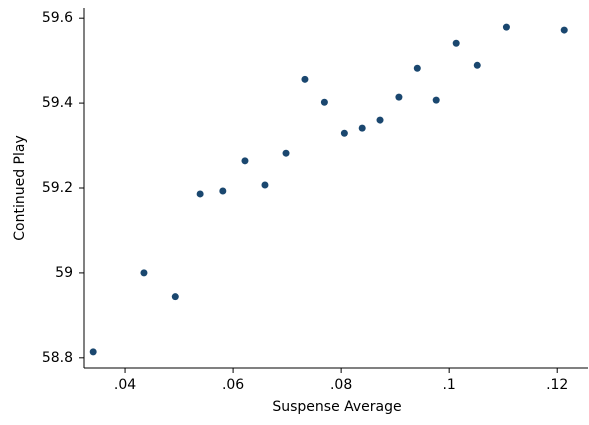  I want to click on y-tick-label: 59, so click(64, 273).